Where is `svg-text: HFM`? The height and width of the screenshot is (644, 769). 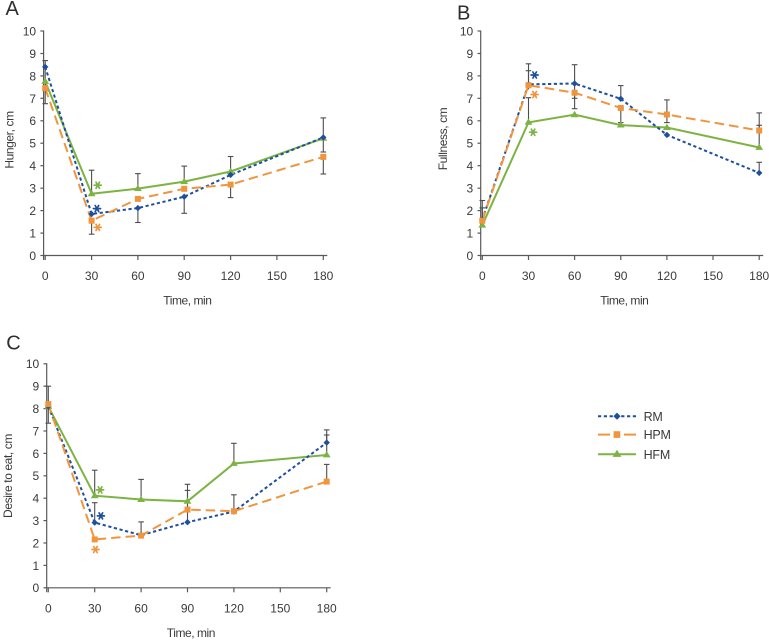 svg-text: HFM is located at coordinates (657, 455).